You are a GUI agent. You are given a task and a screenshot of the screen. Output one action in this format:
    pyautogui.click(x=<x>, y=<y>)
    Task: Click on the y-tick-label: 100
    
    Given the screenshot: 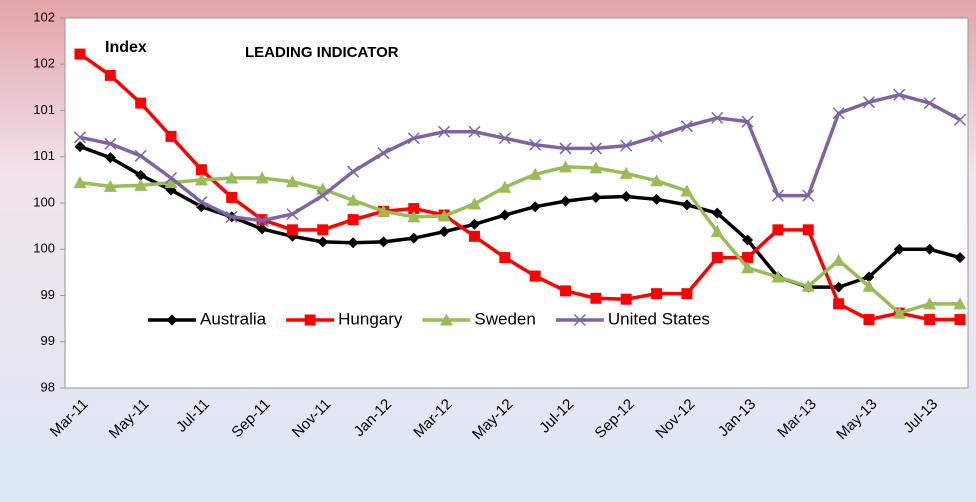 What is the action you would take?
    pyautogui.click(x=44, y=248)
    